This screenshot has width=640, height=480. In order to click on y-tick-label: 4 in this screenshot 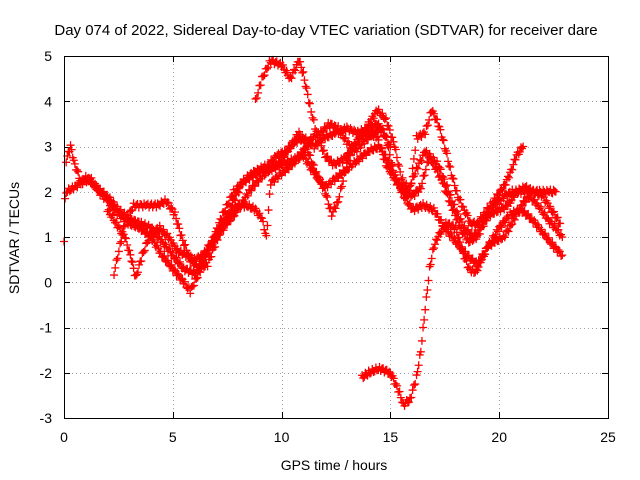, I will do `click(48, 101)`.